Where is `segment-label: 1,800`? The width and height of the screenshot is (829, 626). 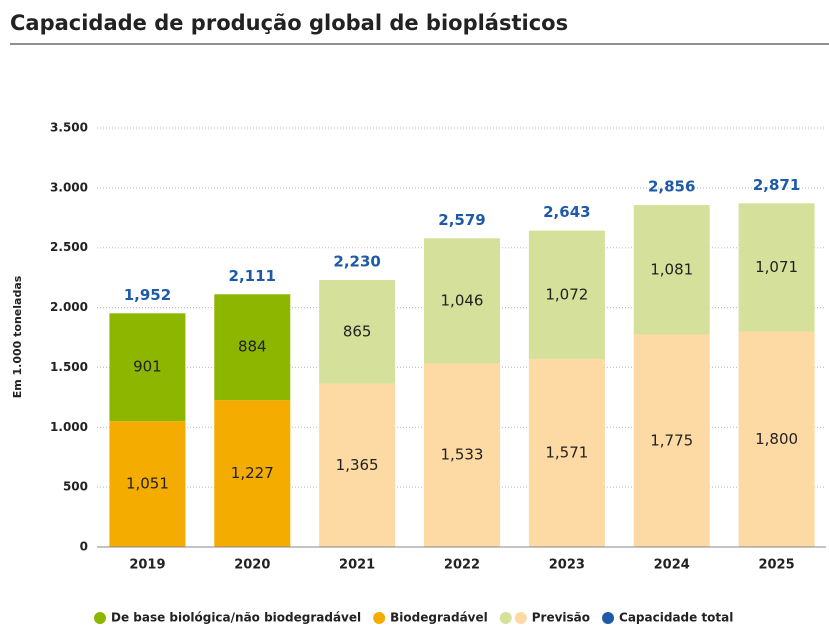 segment-label: 1,800 is located at coordinates (776, 439).